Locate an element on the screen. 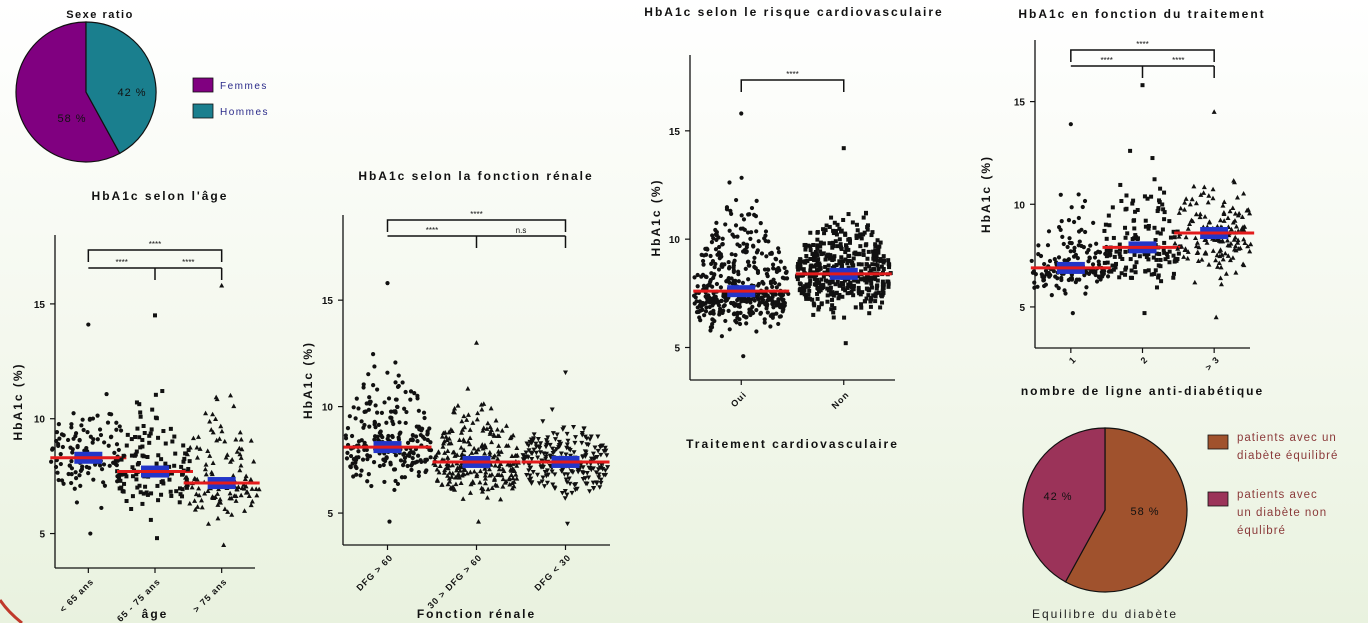 This screenshot has width=1368, height=623. legend-label-line: un diabète non is located at coordinates (1282, 513).